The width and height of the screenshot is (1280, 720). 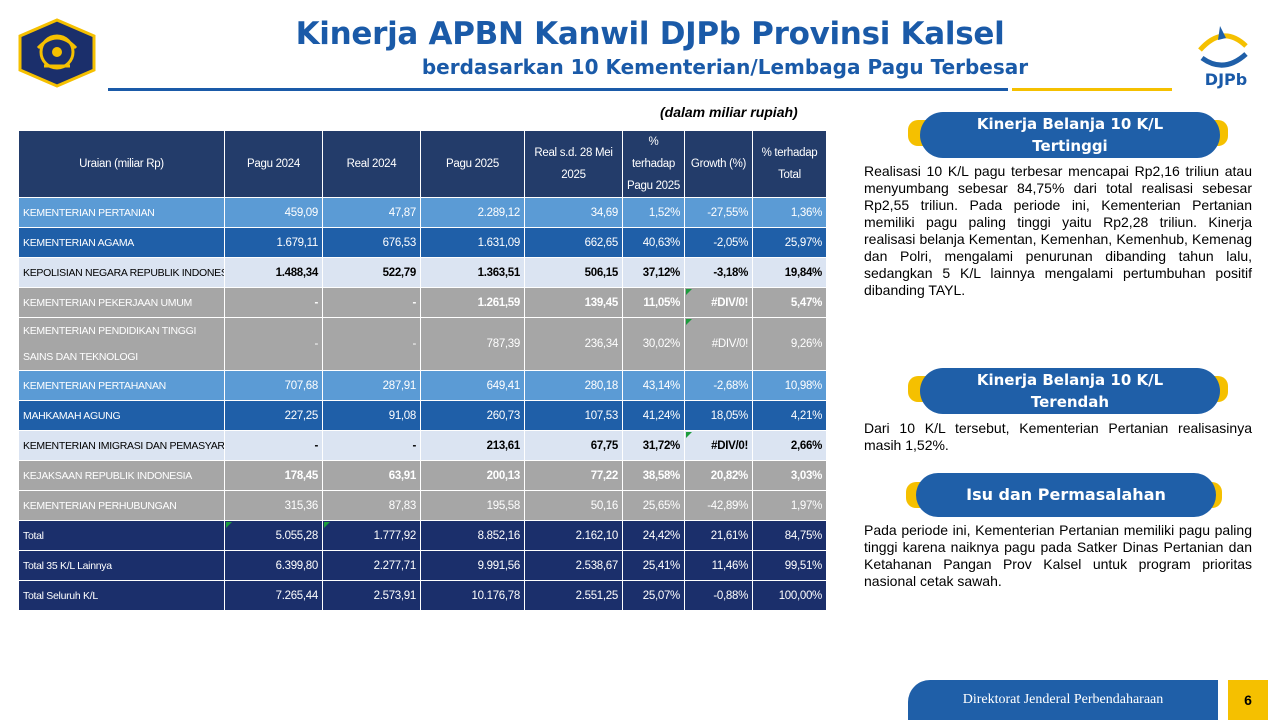 What do you see at coordinates (573, 565) in the screenshot?
I see `table-cell: 2.538,67` at bounding box center [573, 565].